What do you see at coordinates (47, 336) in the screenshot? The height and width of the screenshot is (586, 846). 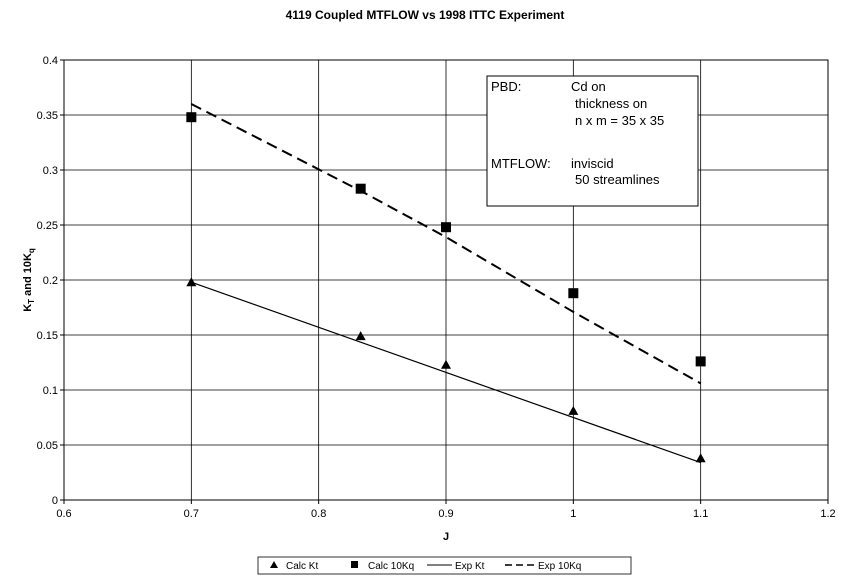 I see `y-tick-label: 0.15` at bounding box center [47, 336].